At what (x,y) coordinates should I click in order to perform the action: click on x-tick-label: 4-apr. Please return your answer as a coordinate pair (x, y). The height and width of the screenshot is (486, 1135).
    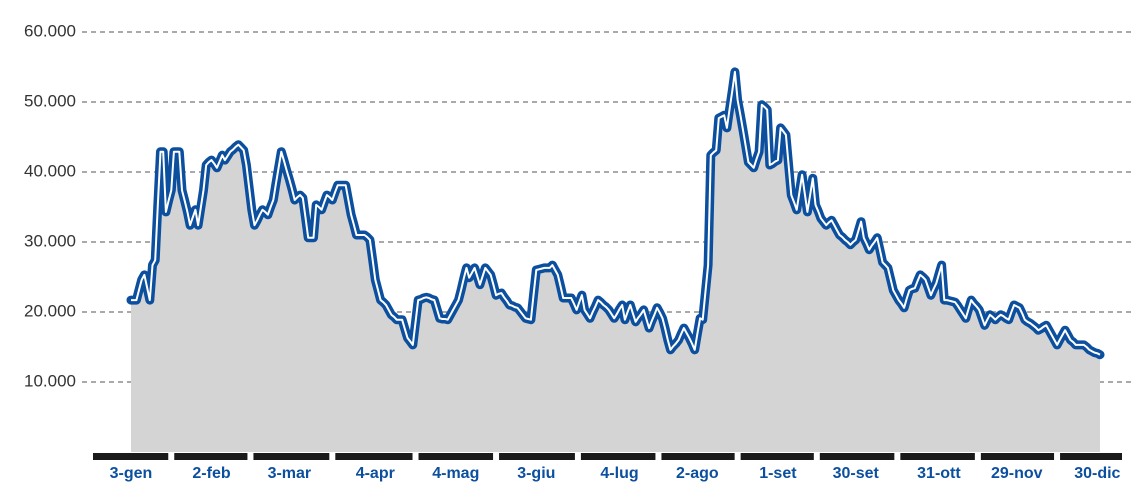
    Looking at the image, I should click on (375, 473).